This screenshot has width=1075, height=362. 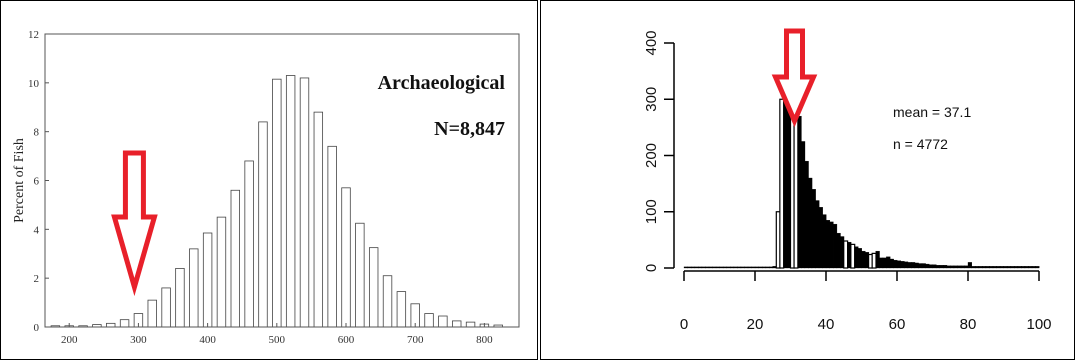 What do you see at coordinates (207, 340) in the screenshot?
I see `x-tick-label: 400` at bounding box center [207, 340].